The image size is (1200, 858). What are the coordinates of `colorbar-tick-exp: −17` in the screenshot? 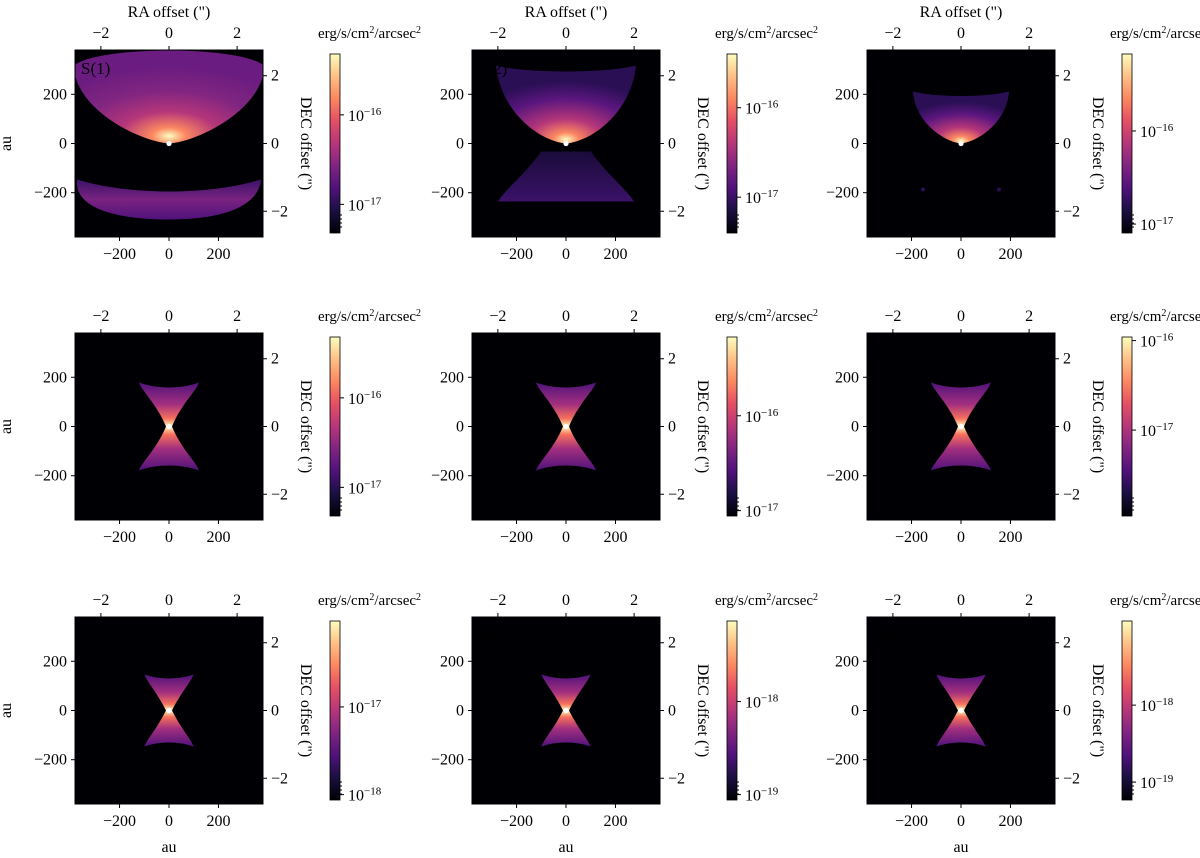 It's located at (373, 484).